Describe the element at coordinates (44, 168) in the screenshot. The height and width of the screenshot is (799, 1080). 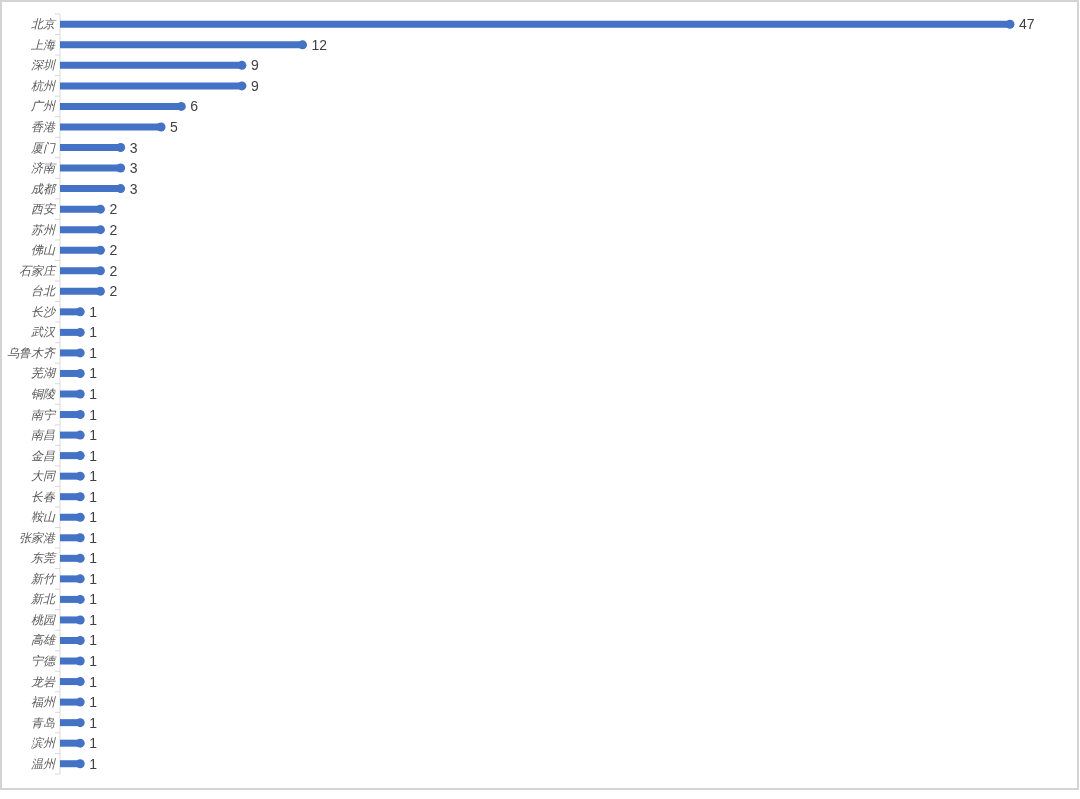
I see `y-tick-label: 济南` at that location.